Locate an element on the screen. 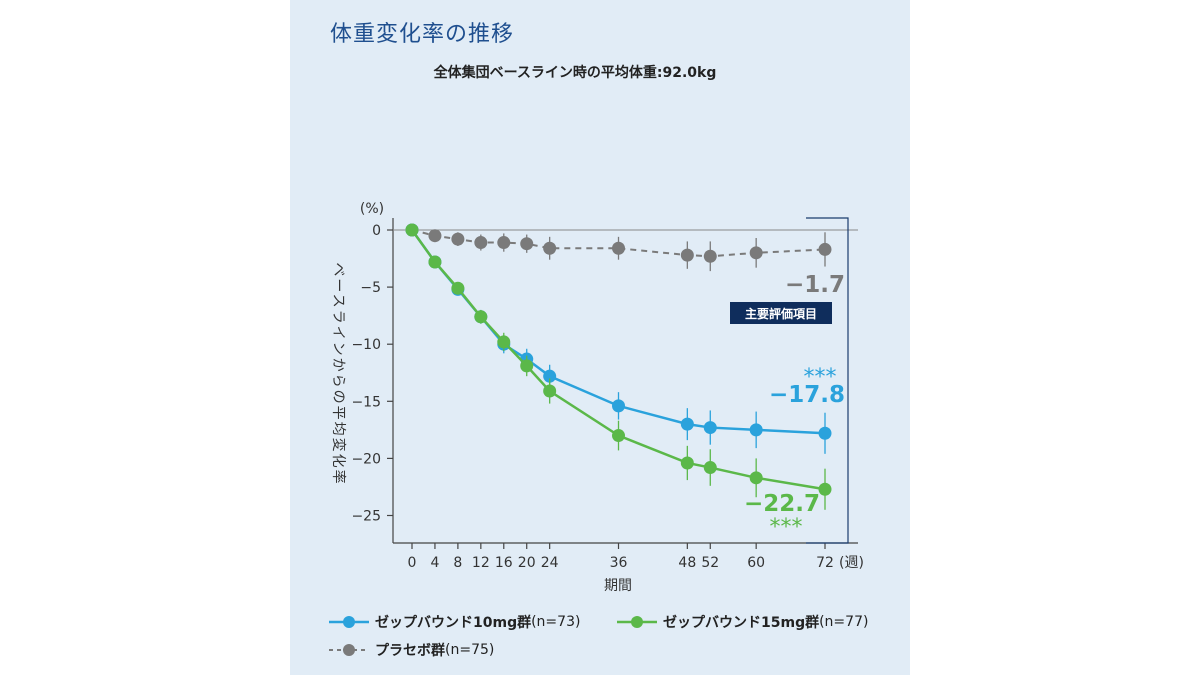 Image resolution: width=1200 pixels, height=675 pixels. legend-marker-dose15 is located at coordinates (637, 622).